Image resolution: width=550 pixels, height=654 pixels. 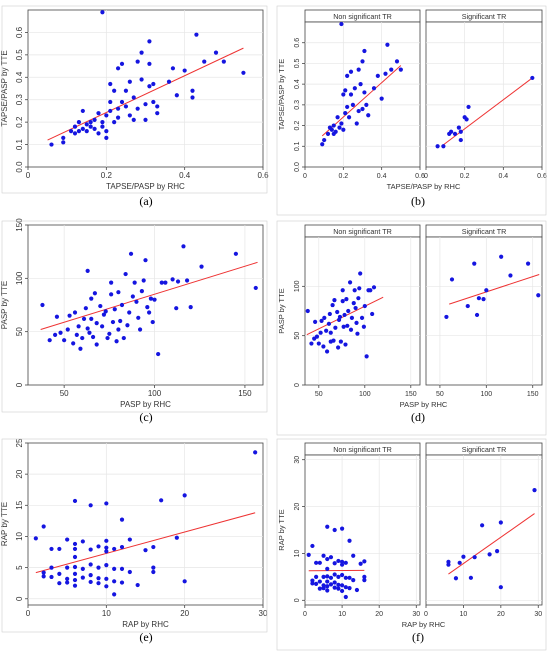 I want to click on y-axis-label: TAPSE/PASP by TTE, so click(x=281, y=95).